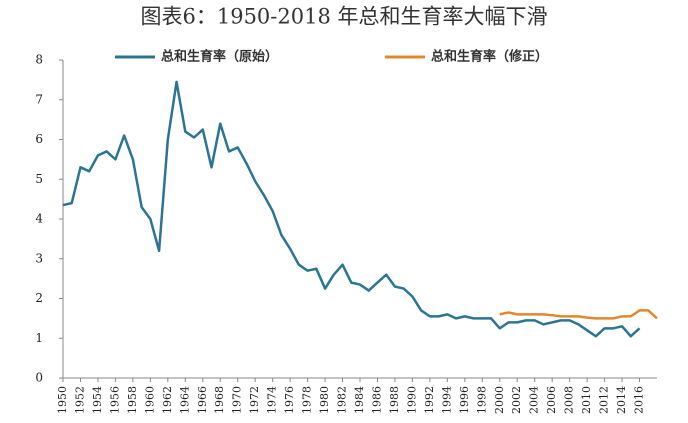 The width and height of the screenshot is (688, 423). Describe the element at coordinates (394, 400) in the screenshot. I see `x-tick-label: 1988` at that location.